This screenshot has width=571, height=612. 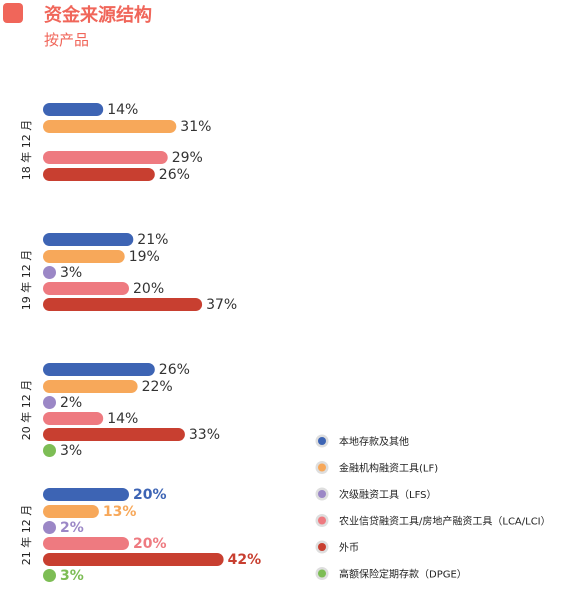 What do you see at coordinates (67, 40) in the screenshot?
I see `chart-subtitle: 按产品` at bounding box center [67, 40].